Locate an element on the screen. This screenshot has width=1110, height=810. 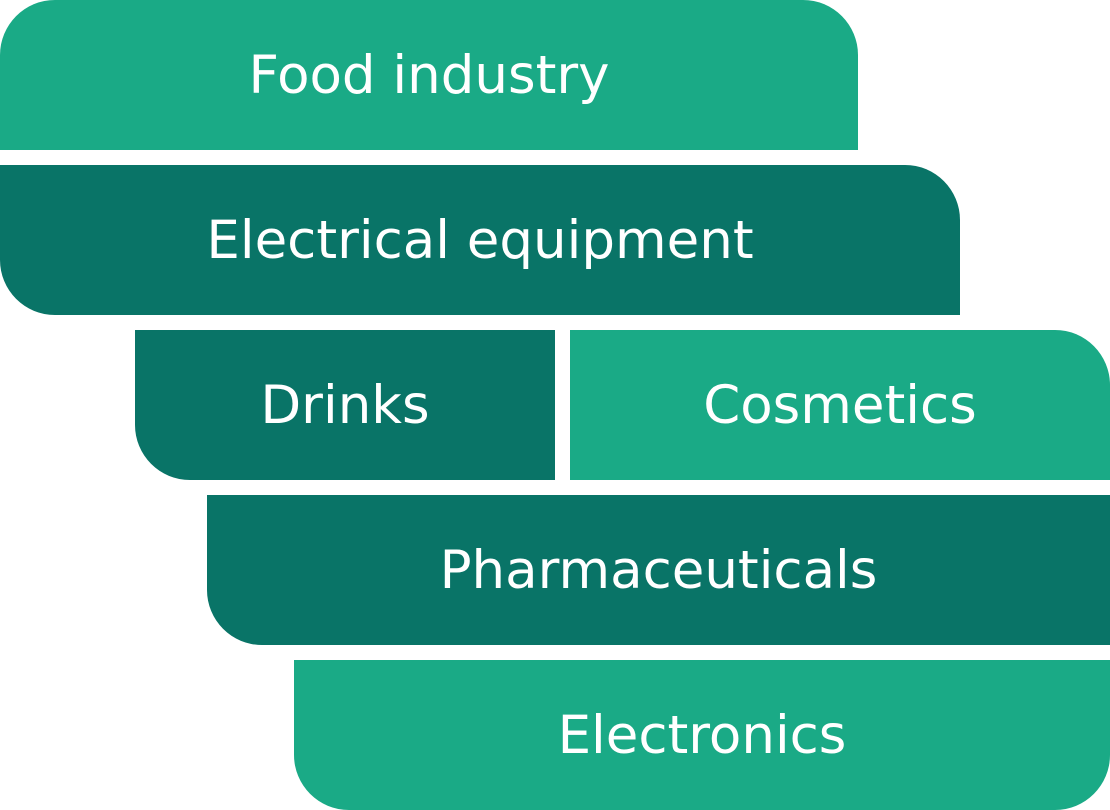
block-cosmetics-label: Cosmetics is located at coordinates (840, 405).